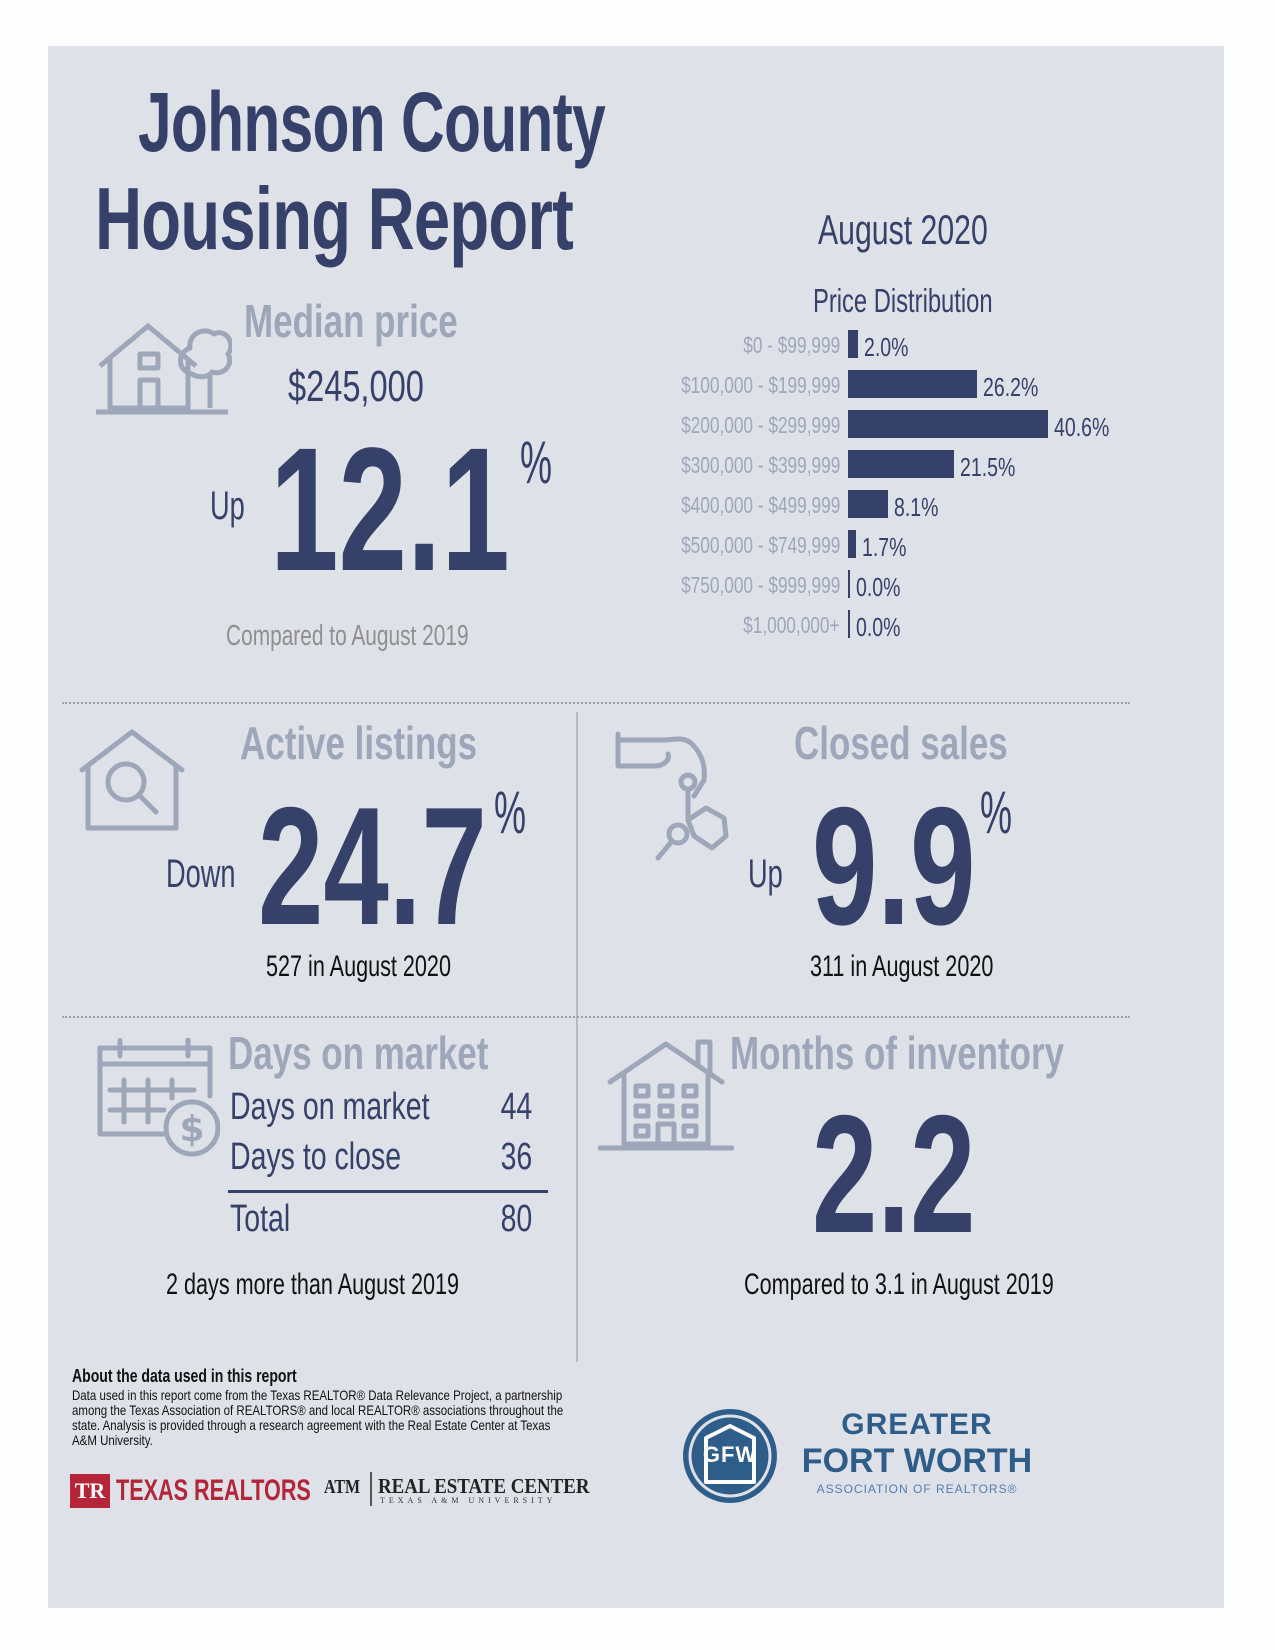  Describe the element at coordinates (636, 466) in the screenshot. I see `price-bar-row: $300,000 - $399,999 21.5%` at that location.